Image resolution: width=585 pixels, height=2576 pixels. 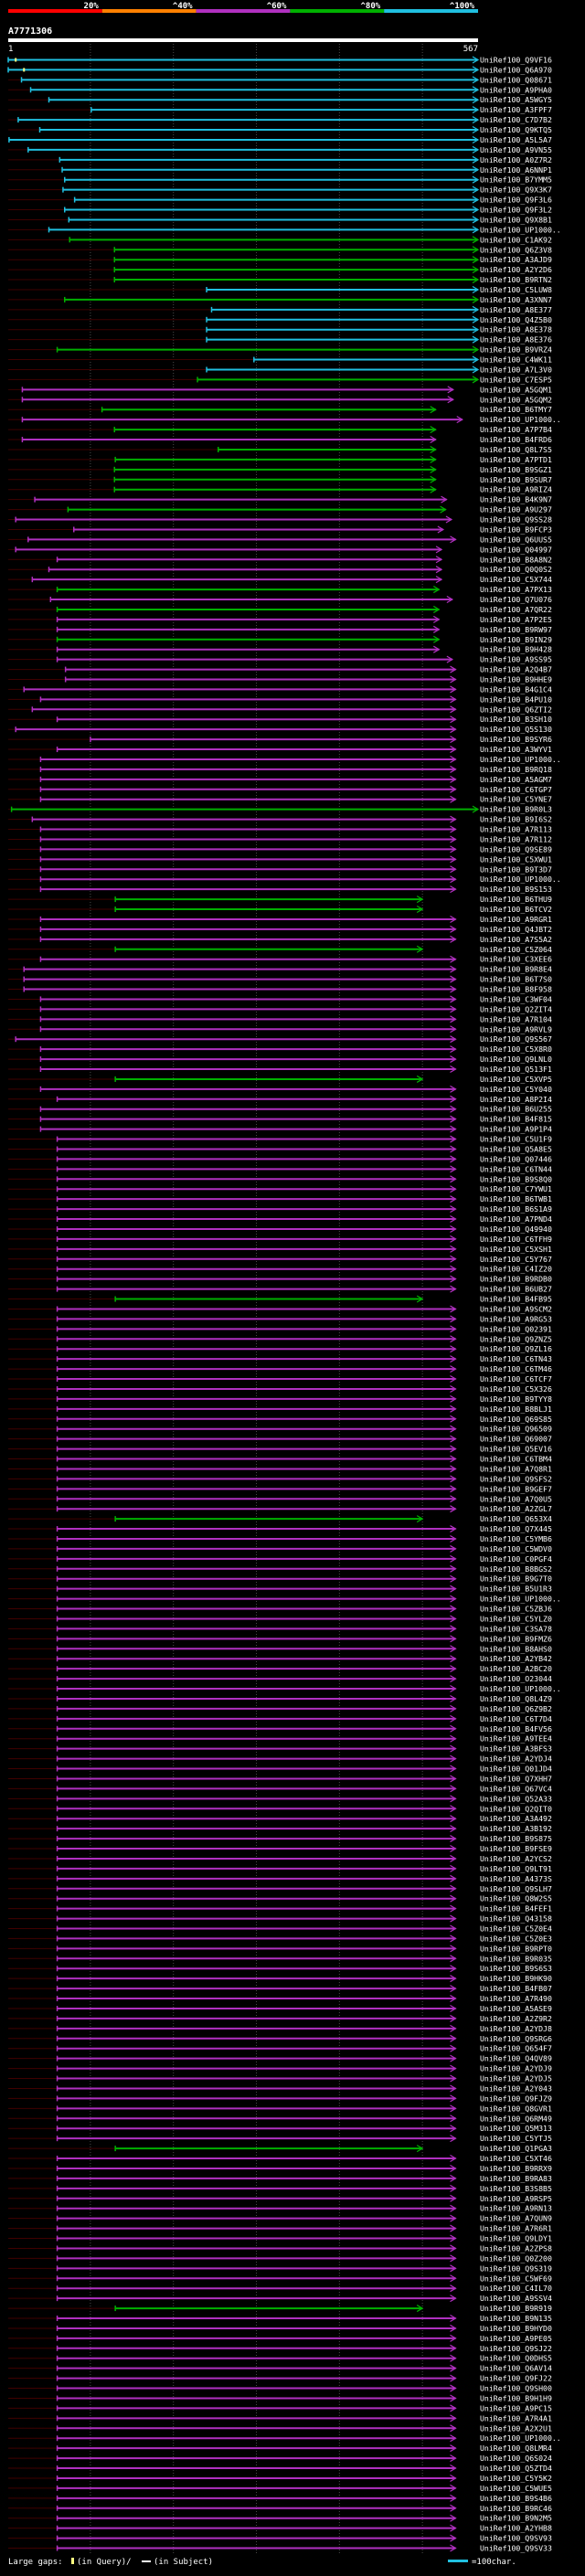 What do you see at coordinates (516, 1579) in the screenshot?
I see `hit-id-label: UniRef100_B9G7T0` at bounding box center [516, 1579].